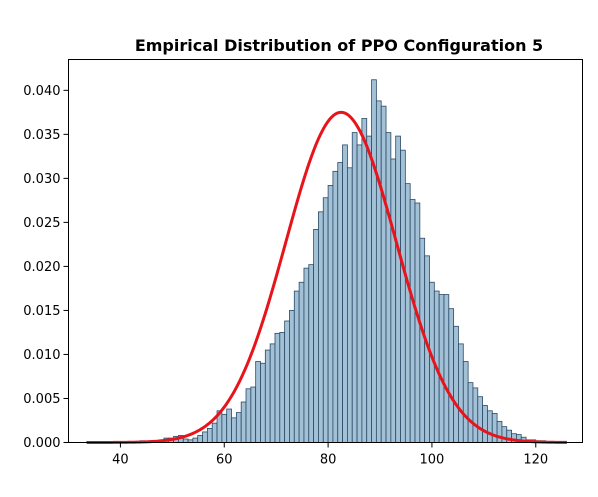 The width and height of the screenshot is (598, 497). Describe the element at coordinates (41, 223) in the screenshot. I see `y-tick-label: 0.025` at that location.